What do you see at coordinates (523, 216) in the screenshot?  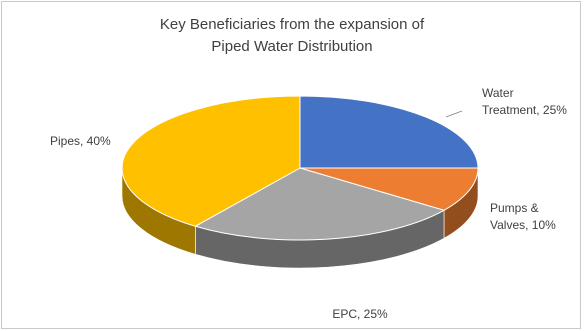 I see `data-label-pumps-valves: Pumps & Valves, 10%` at bounding box center [523, 216].